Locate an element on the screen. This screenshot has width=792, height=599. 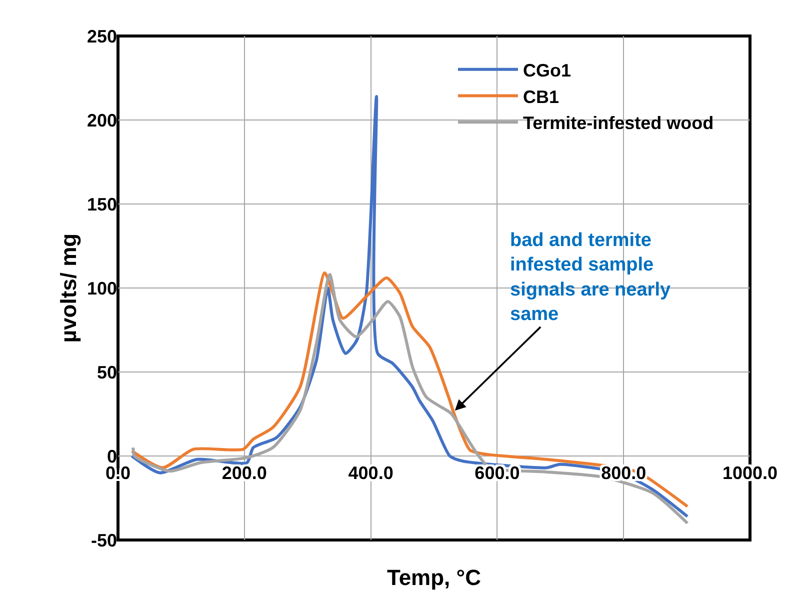
x-axis-title: Temp, °C is located at coordinates (434, 577).